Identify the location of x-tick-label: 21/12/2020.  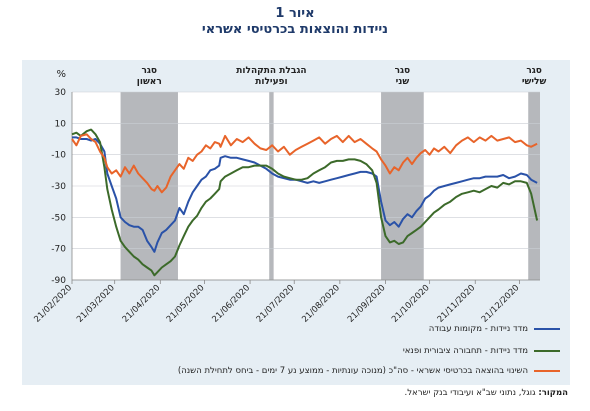
(501, 304).